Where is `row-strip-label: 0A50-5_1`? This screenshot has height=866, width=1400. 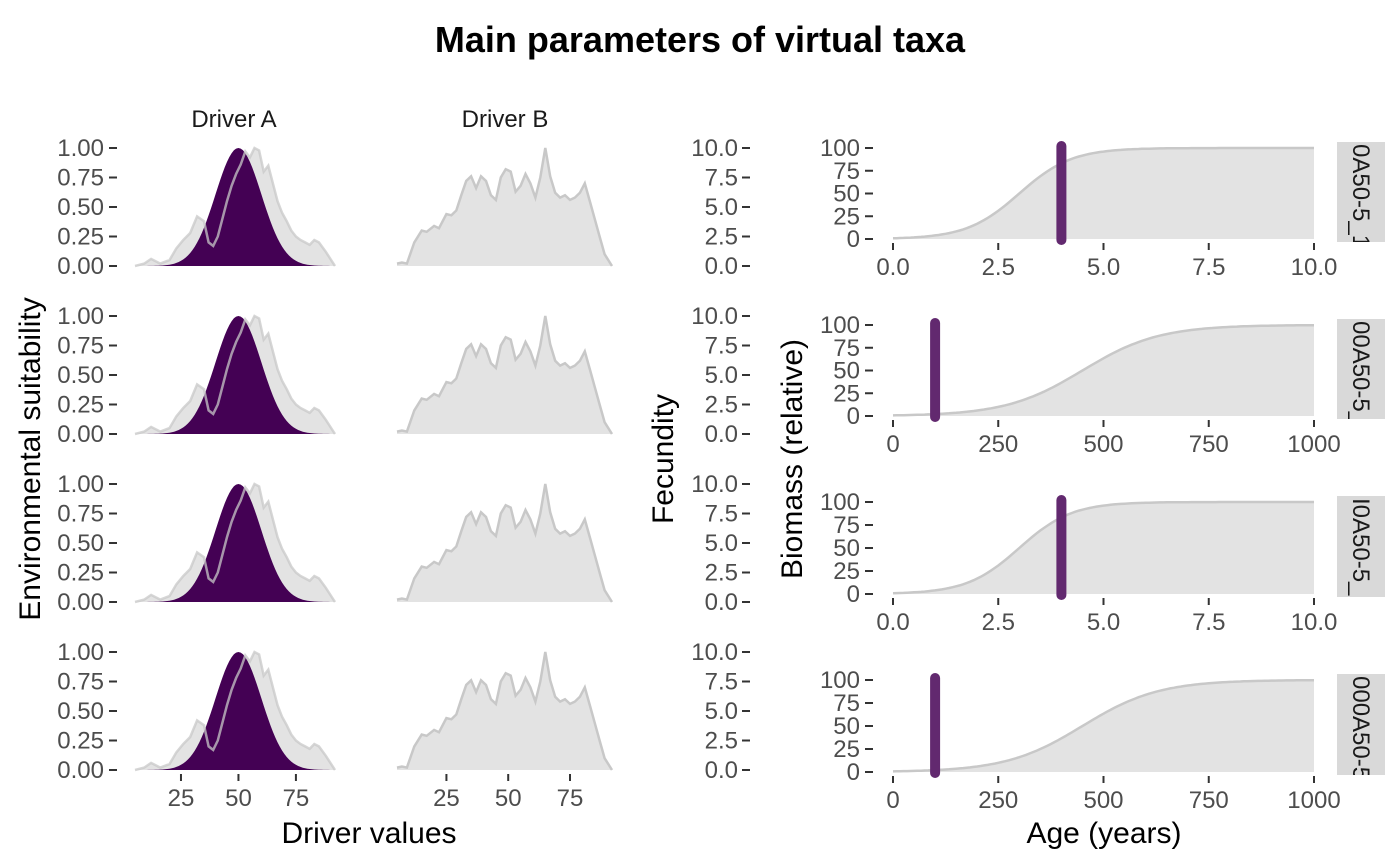 row-strip-label: 0A50-5_1 is located at coordinates (1360, 196).